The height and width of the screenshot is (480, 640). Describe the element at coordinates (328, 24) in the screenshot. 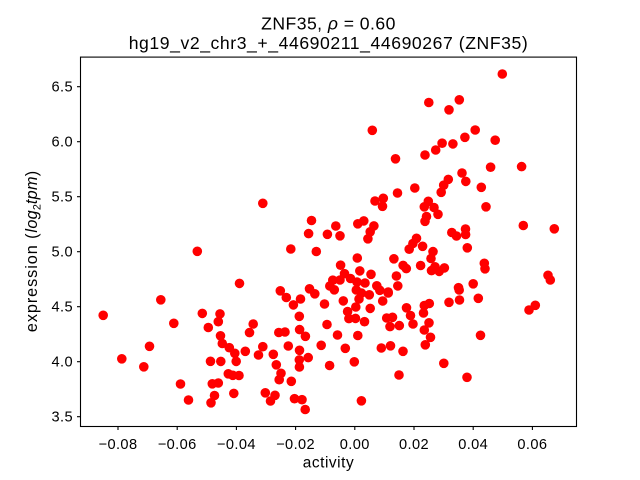

I see `svg-text: ZNF35, ρ = 0.60` at that location.